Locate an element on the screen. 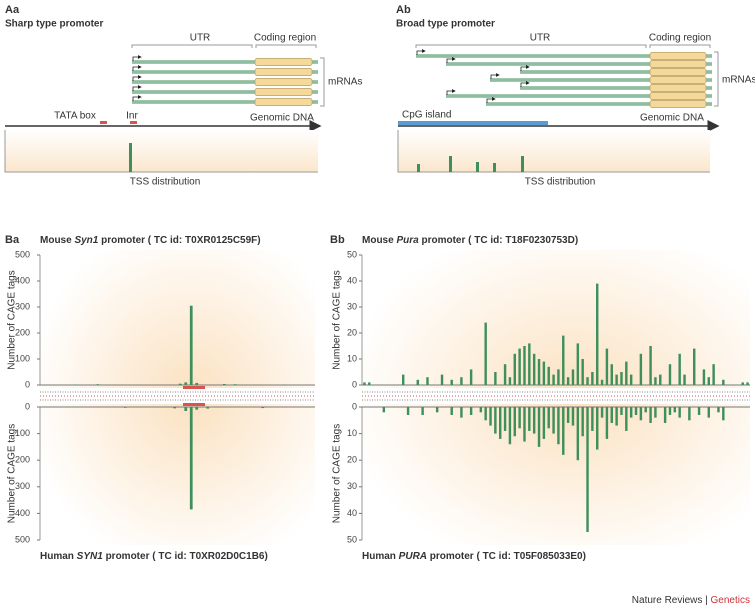 The width and height of the screenshot is (755, 610). y-tick-label: 20 is located at coordinates (352, 332).